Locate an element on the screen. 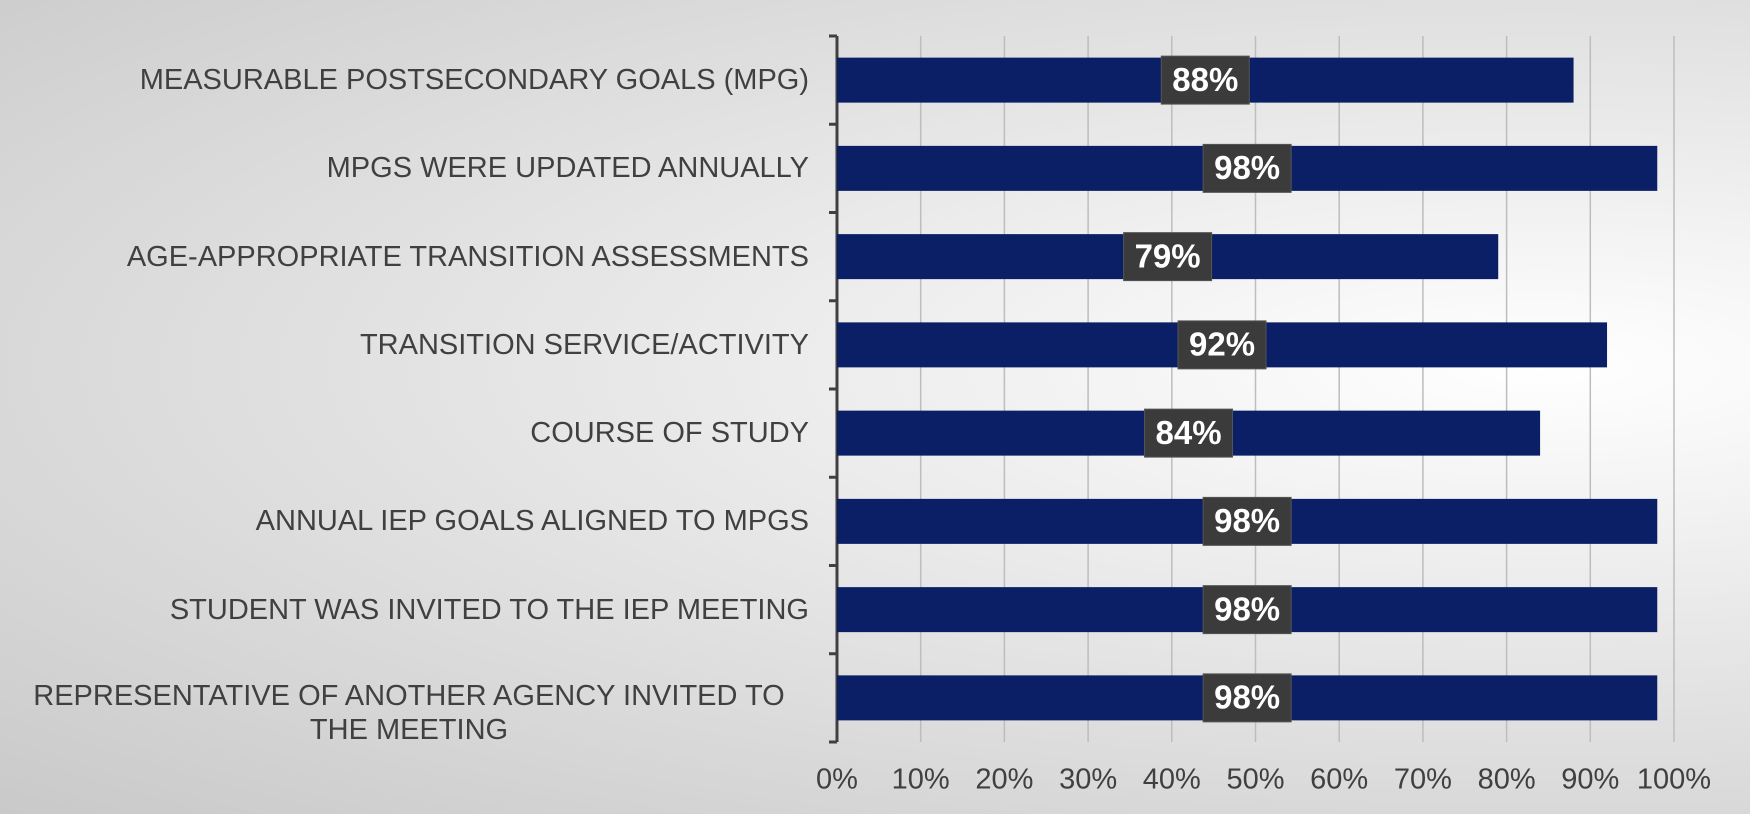  x-tick-label: 60% is located at coordinates (1339, 780).